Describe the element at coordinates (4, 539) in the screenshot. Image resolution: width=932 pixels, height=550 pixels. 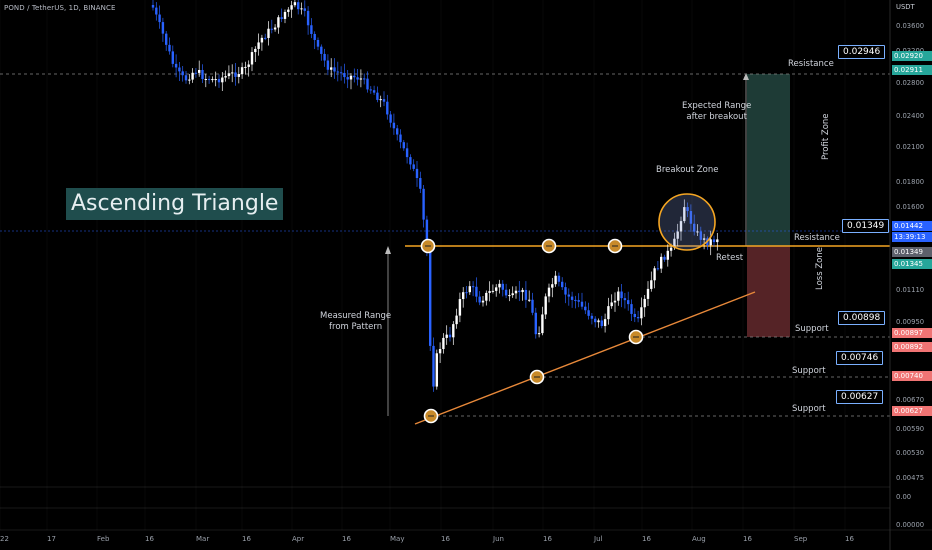
I see `x-tick-label: 22` at that location.